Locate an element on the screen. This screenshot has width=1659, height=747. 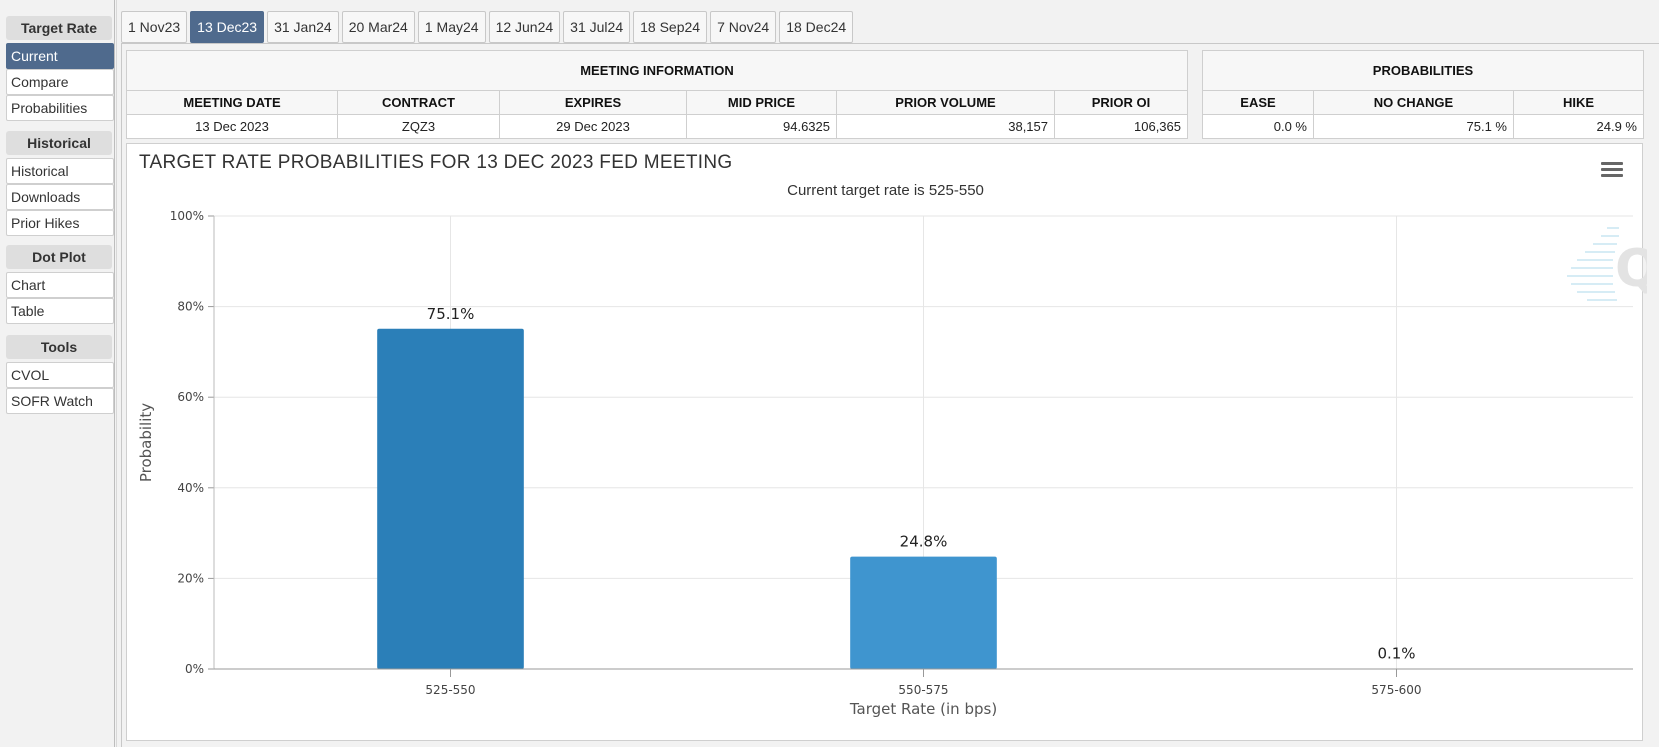
sidebar-divider-inner is located at coordinates (116, 373).